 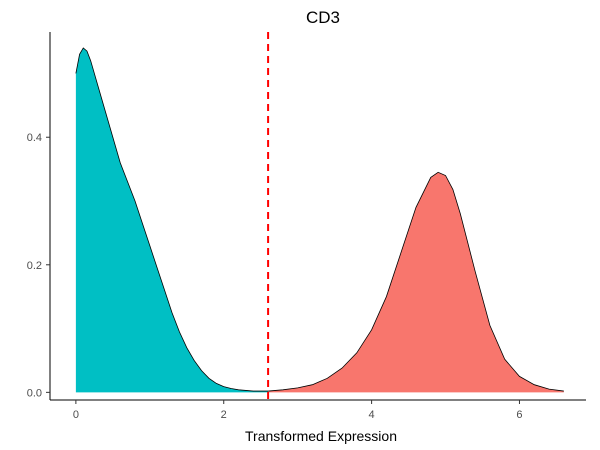 What do you see at coordinates (76, 415) in the screenshot?
I see `x-tick-label: 0` at bounding box center [76, 415].